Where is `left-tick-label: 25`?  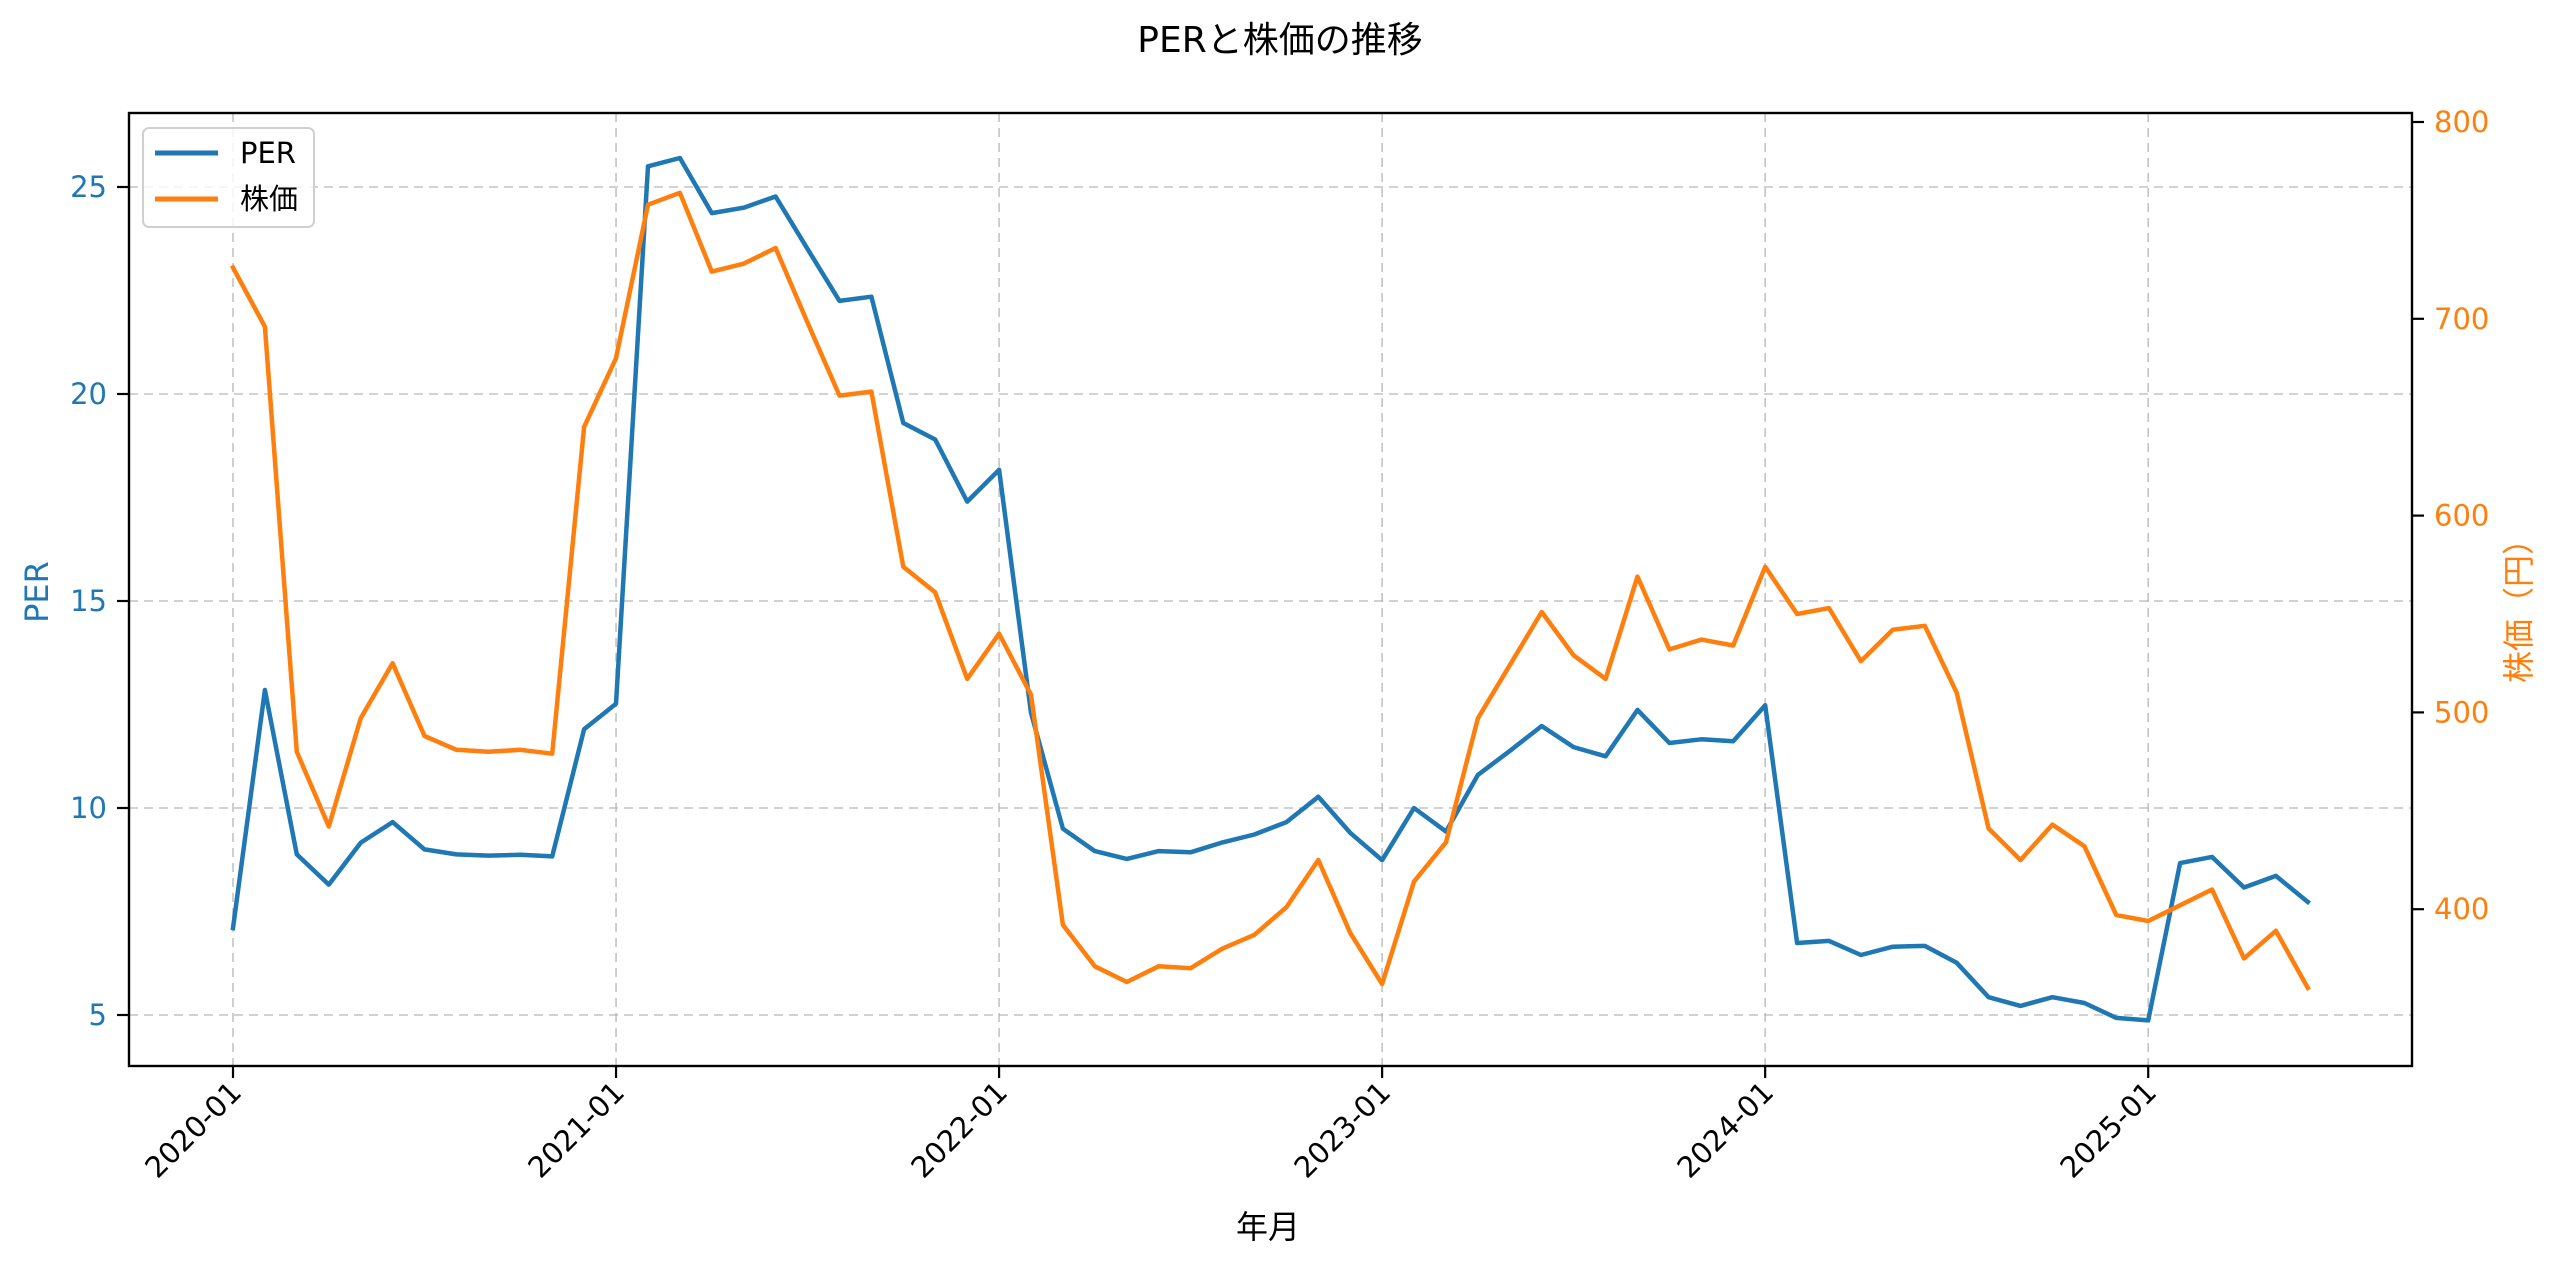 left-tick-label: 25 is located at coordinates (88, 187).